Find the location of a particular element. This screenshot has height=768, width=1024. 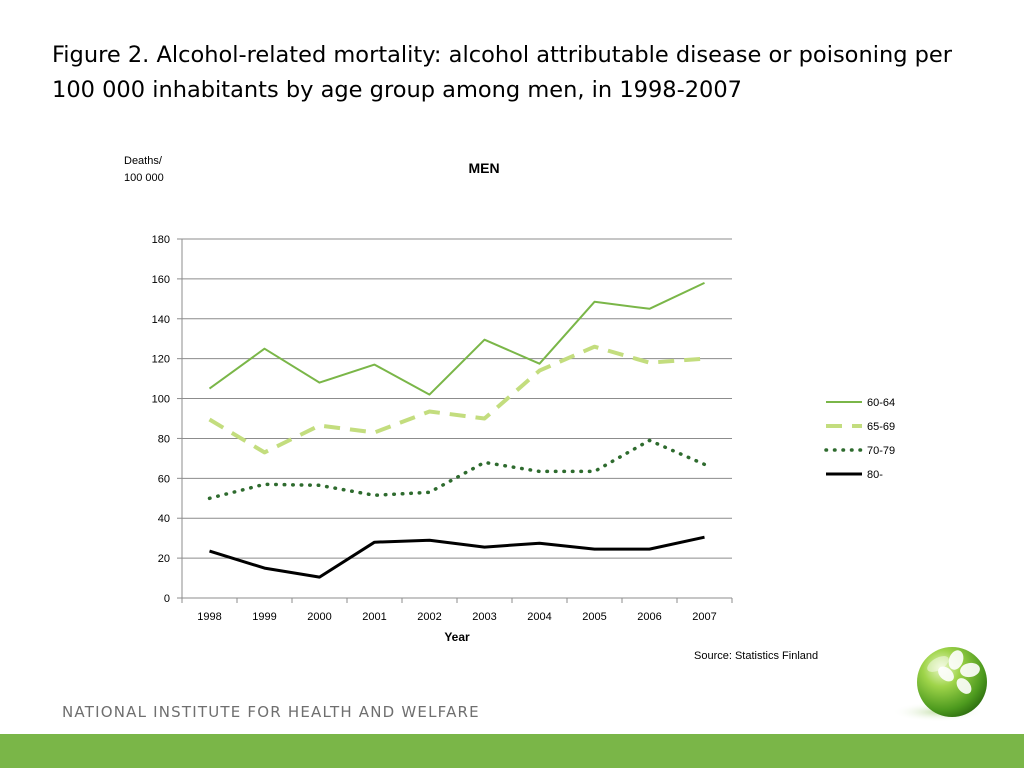

y-tick-label: 160 is located at coordinates (161, 280).